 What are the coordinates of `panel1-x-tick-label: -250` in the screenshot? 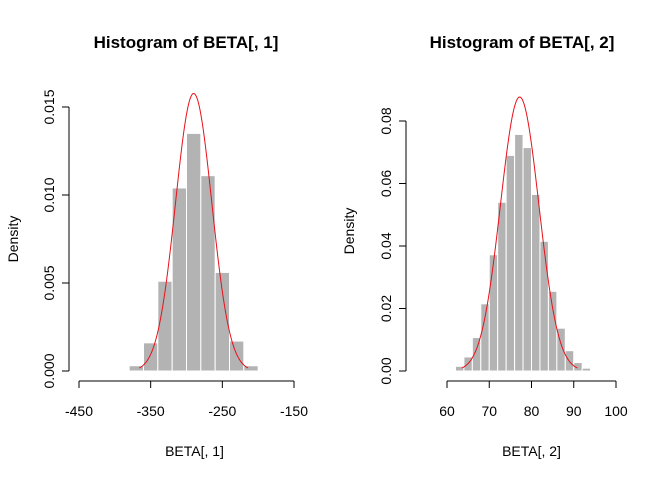 It's located at (222, 411).